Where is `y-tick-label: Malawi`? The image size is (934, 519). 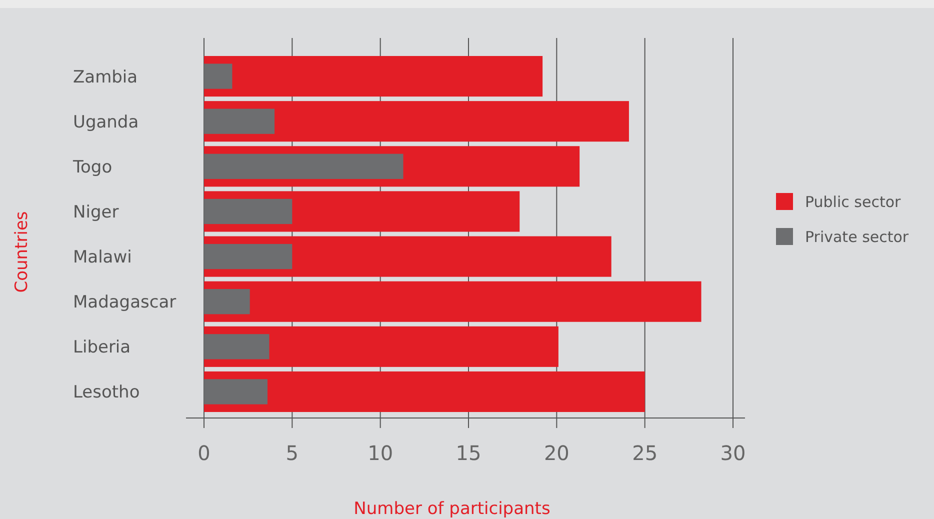
y-tick-label: Malawi is located at coordinates (102, 258).